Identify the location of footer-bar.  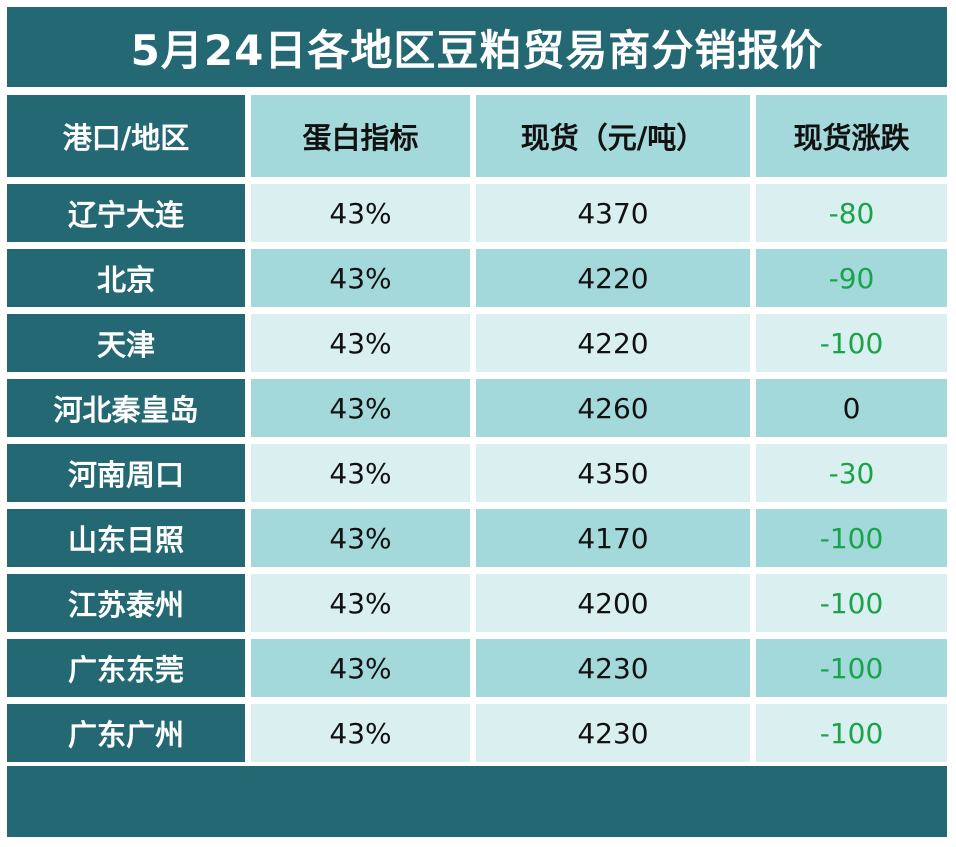
(477, 801).